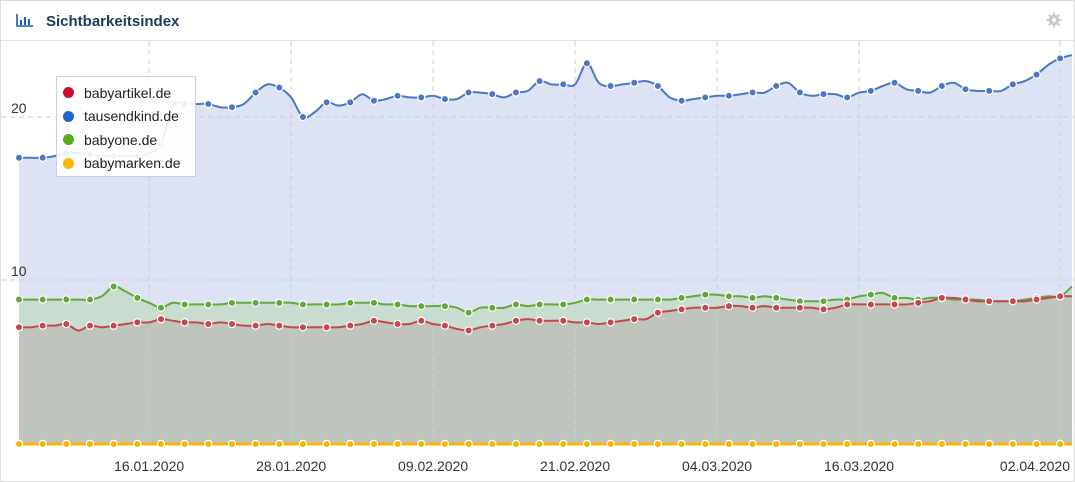 This screenshot has height=482, width=1075. What do you see at coordinates (129, 140) in the screenshot?
I see `legend-item-babyone: babyone.de` at bounding box center [129, 140].